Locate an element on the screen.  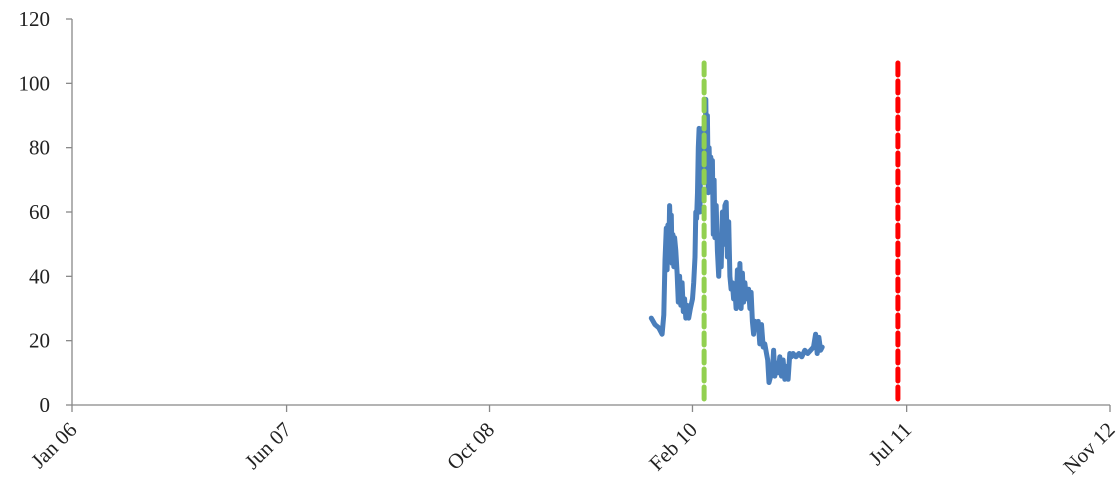
series-layer is located at coordinates (736, 240).